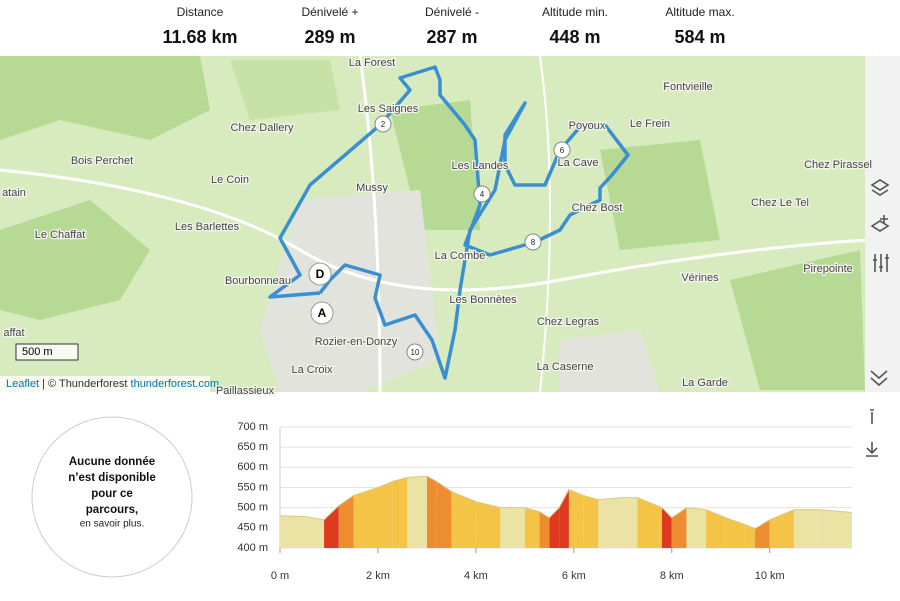 This screenshot has height=601, width=900. Describe the element at coordinates (112, 462) in the screenshot. I see `notice-line: Aucune donnée` at that location.